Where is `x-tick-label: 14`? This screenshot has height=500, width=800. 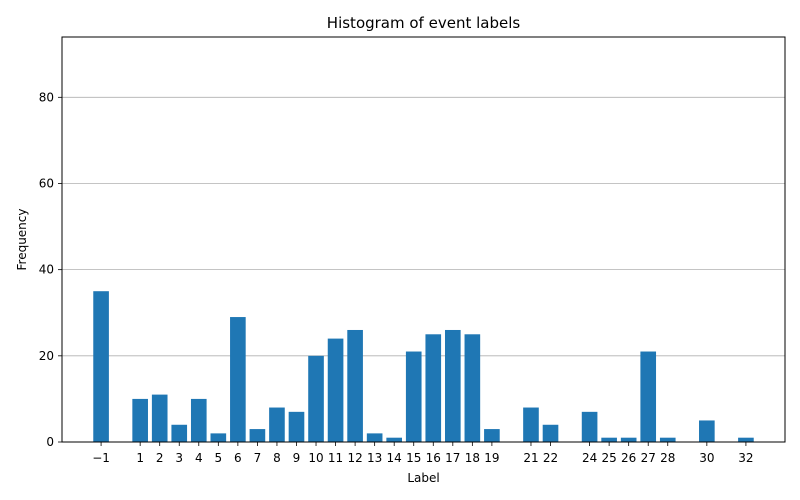
x-tick-label: 14 is located at coordinates (394, 458).